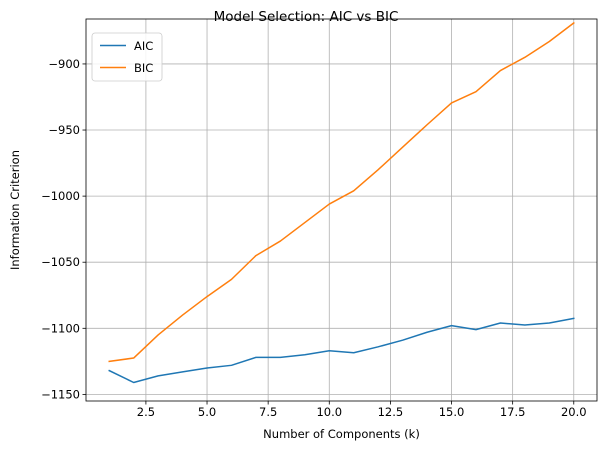 The width and height of the screenshot is (612, 453). I want to click on y-tick-label: −950, so click(64, 130).